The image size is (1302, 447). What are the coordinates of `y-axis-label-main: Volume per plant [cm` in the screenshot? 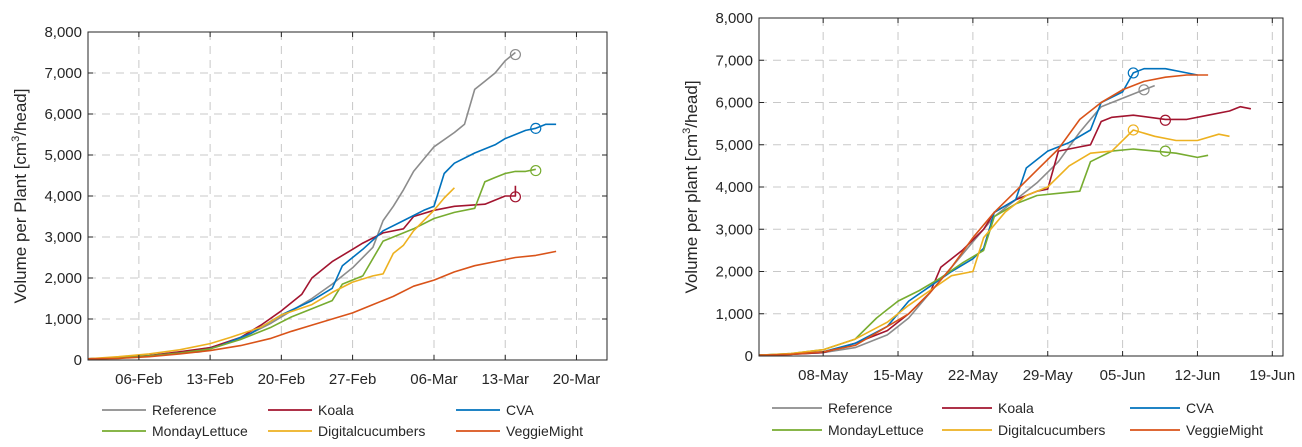 It's located at (691, 214).